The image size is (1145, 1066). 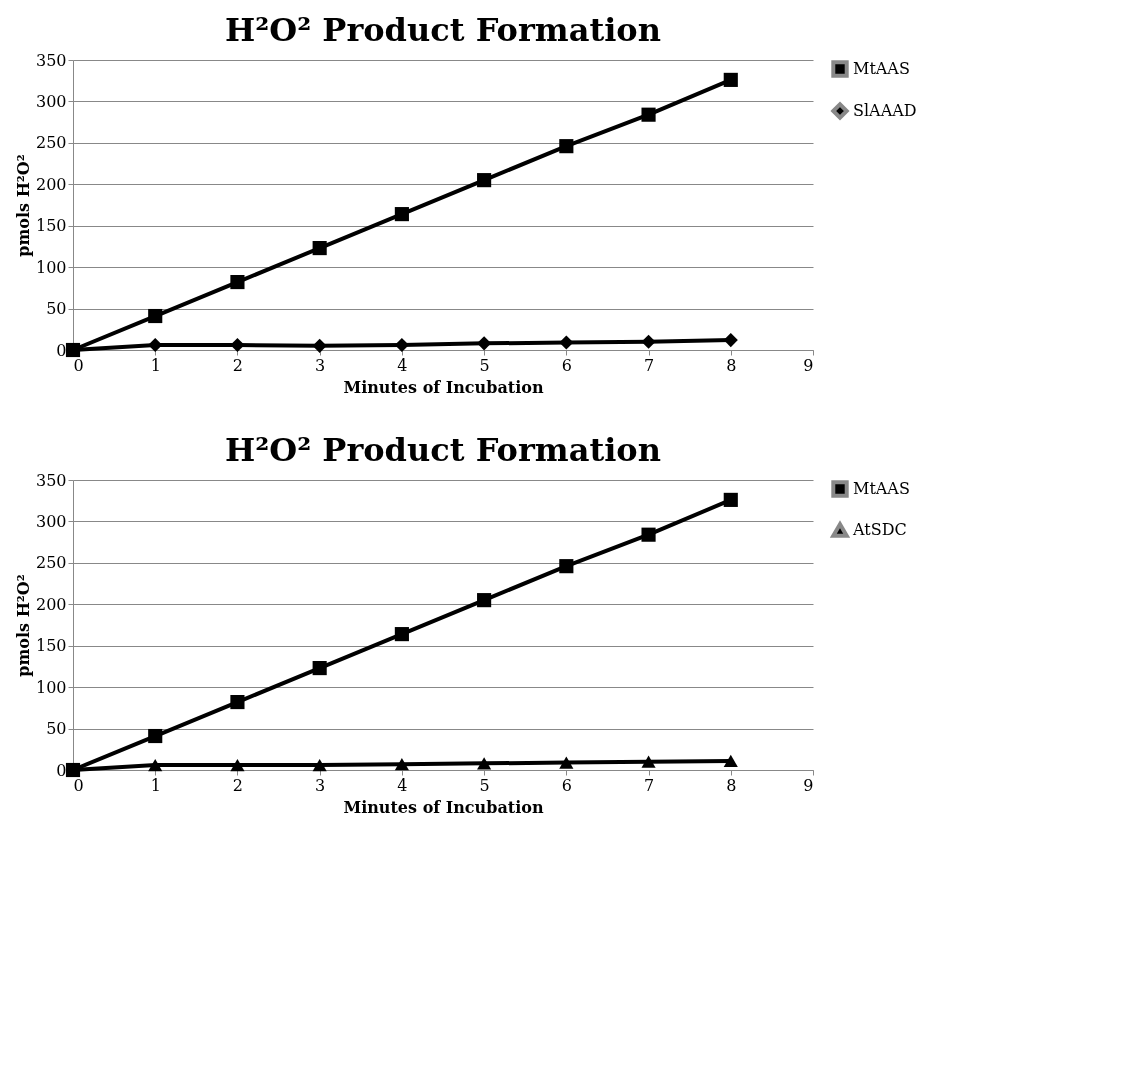 I want to click on legend-label: SlAAAD, so click(x=885, y=110).